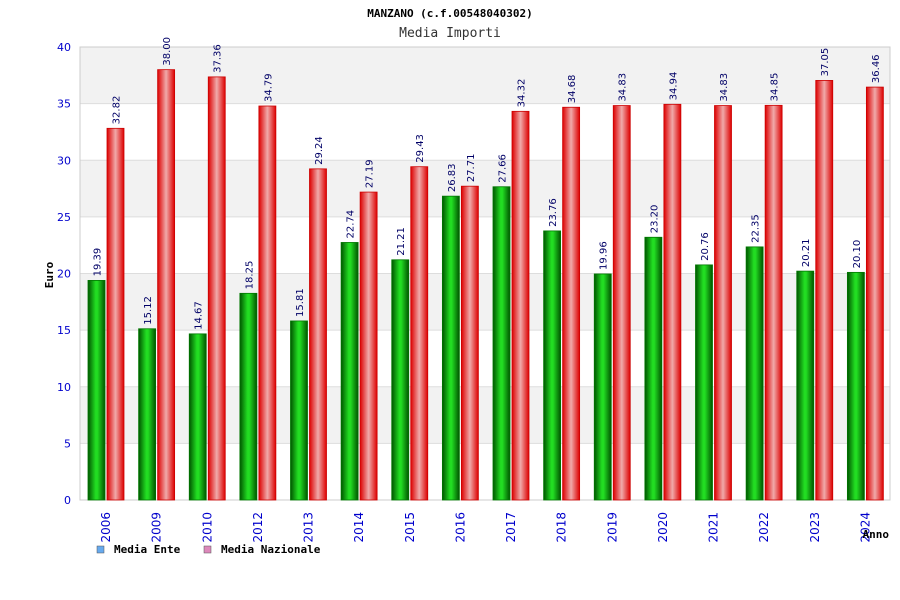 This screenshot has width=900, height=600. Describe the element at coordinates (249, 275) in the screenshot. I see `data-label: 18.25` at that location.